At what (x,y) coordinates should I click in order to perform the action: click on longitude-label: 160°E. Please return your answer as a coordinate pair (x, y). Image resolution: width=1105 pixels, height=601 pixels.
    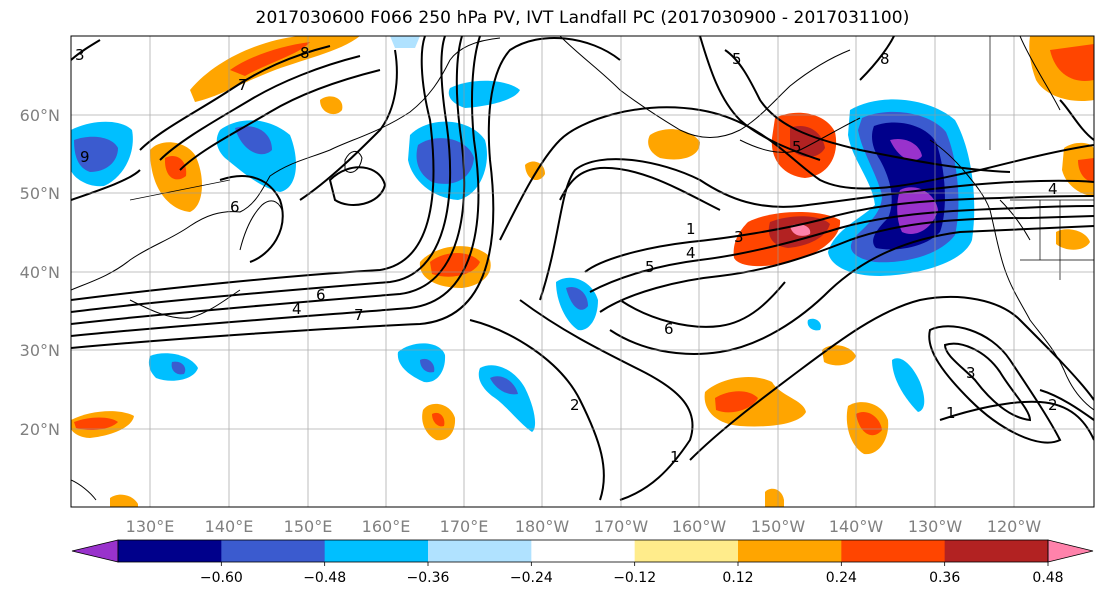
    Looking at the image, I should click on (386, 526).